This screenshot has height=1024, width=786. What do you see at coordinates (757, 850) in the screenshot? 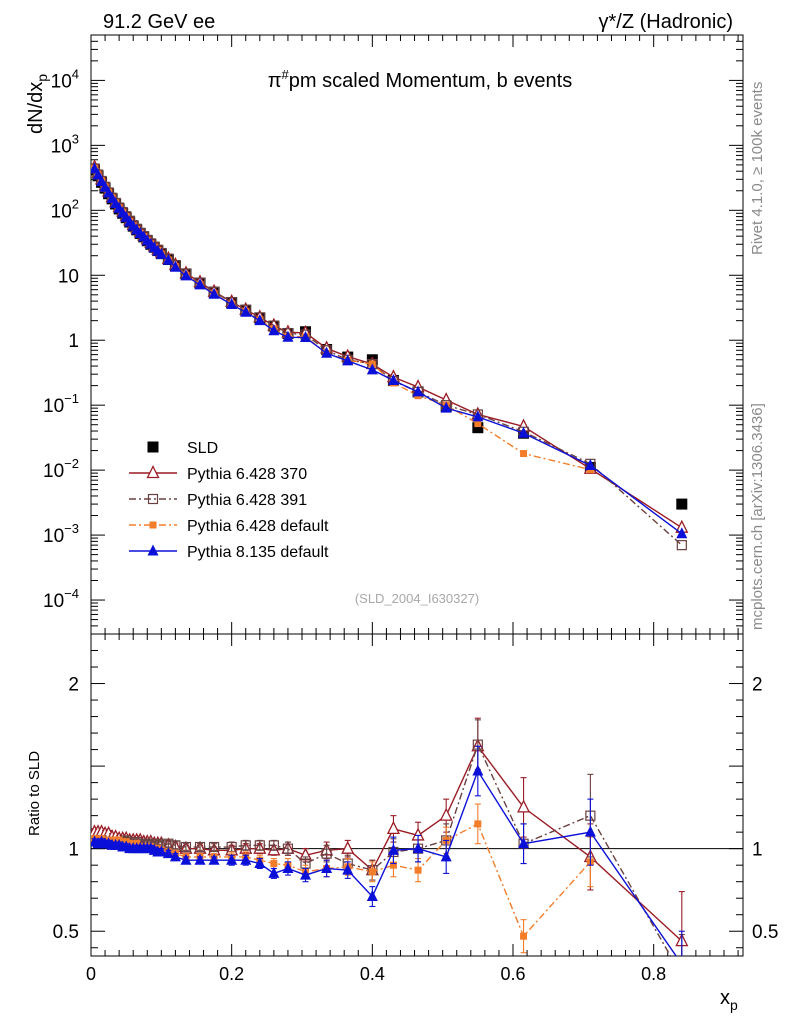
I see `ratio-y-tick-label-right: 1` at bounding box center [757, 850].